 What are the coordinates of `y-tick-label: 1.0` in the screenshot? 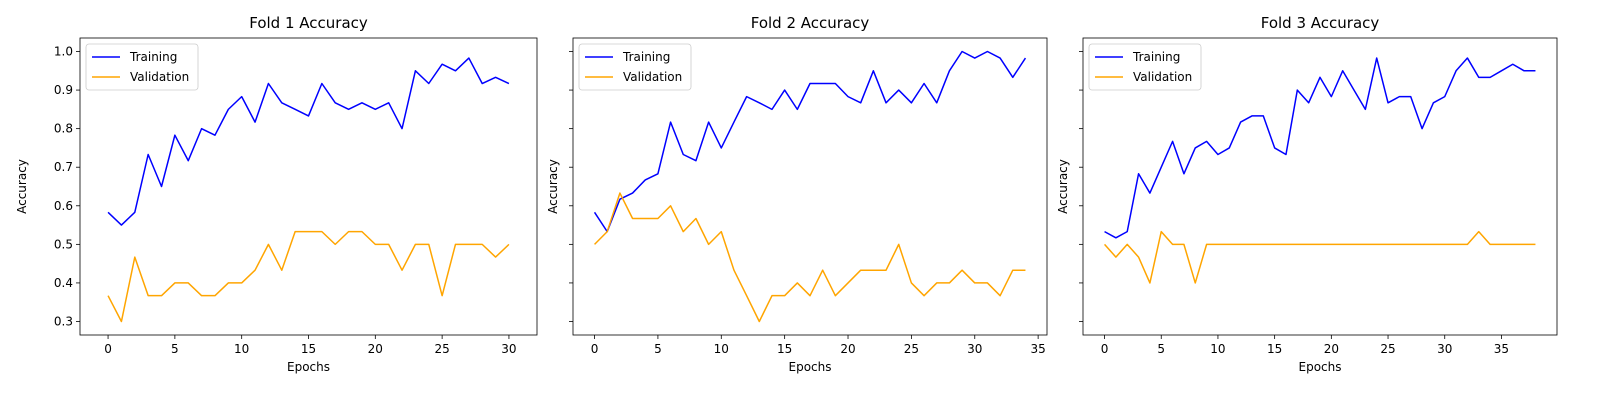 It's located at (63, 52).